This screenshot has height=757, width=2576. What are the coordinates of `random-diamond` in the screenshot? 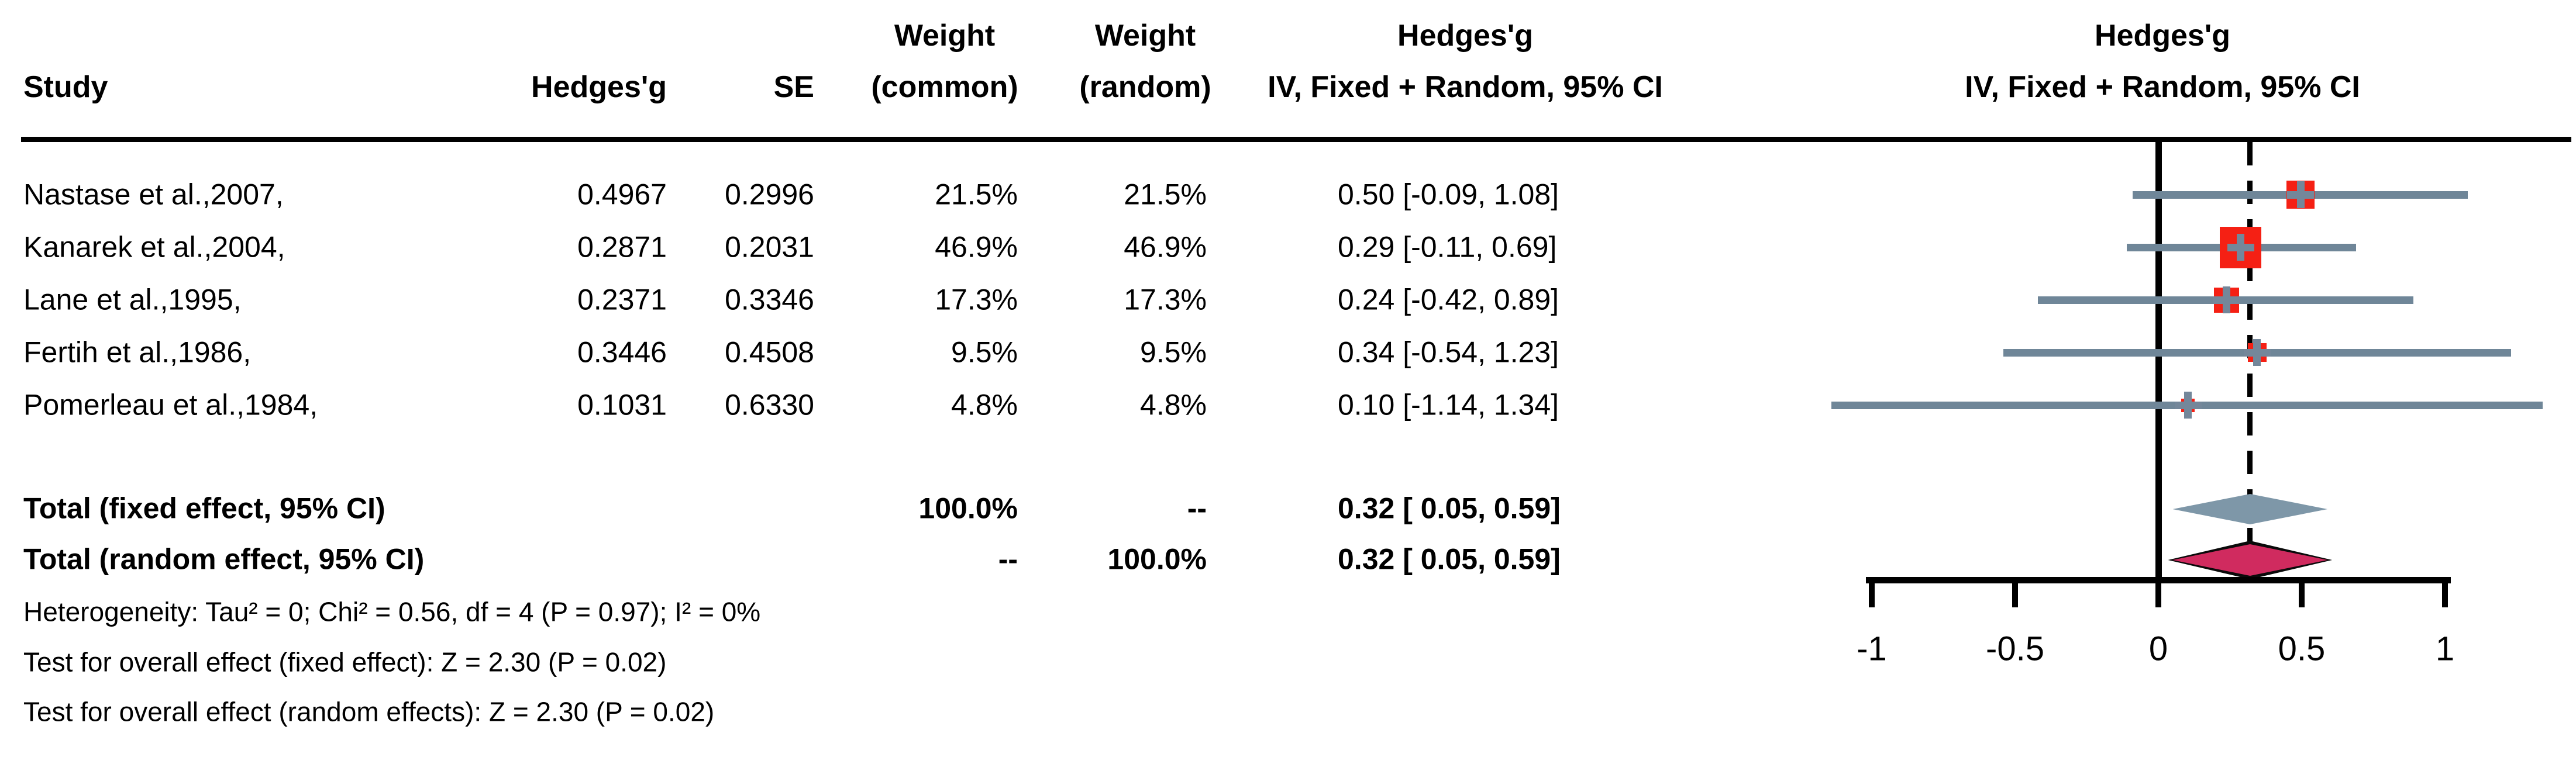 It's located at (2250, 560).